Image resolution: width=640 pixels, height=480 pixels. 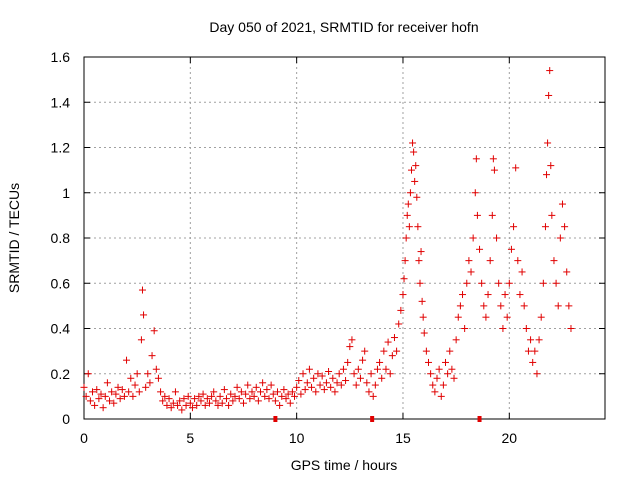 What do you see at coordinates (61, 374) in the screenshot?
I see `y-tick-label: 0.2` at bounding box center [61, 374].